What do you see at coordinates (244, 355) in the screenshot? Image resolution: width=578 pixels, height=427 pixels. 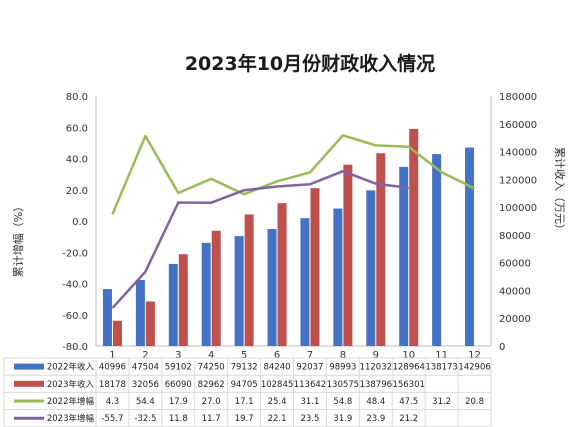 I see `x-tick-label: 5` at bounding box center [244, 355].